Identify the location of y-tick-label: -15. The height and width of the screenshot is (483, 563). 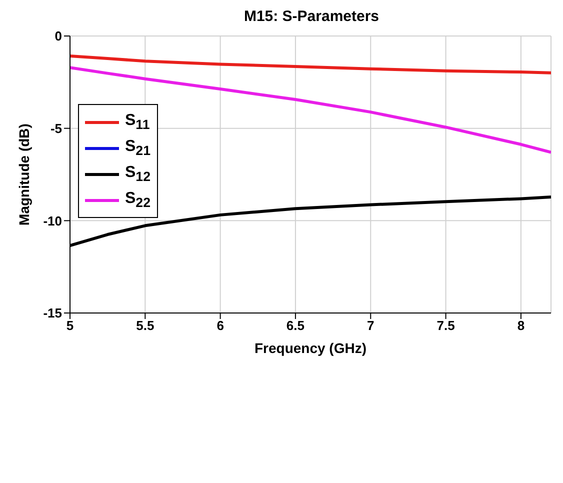
(52, 313).